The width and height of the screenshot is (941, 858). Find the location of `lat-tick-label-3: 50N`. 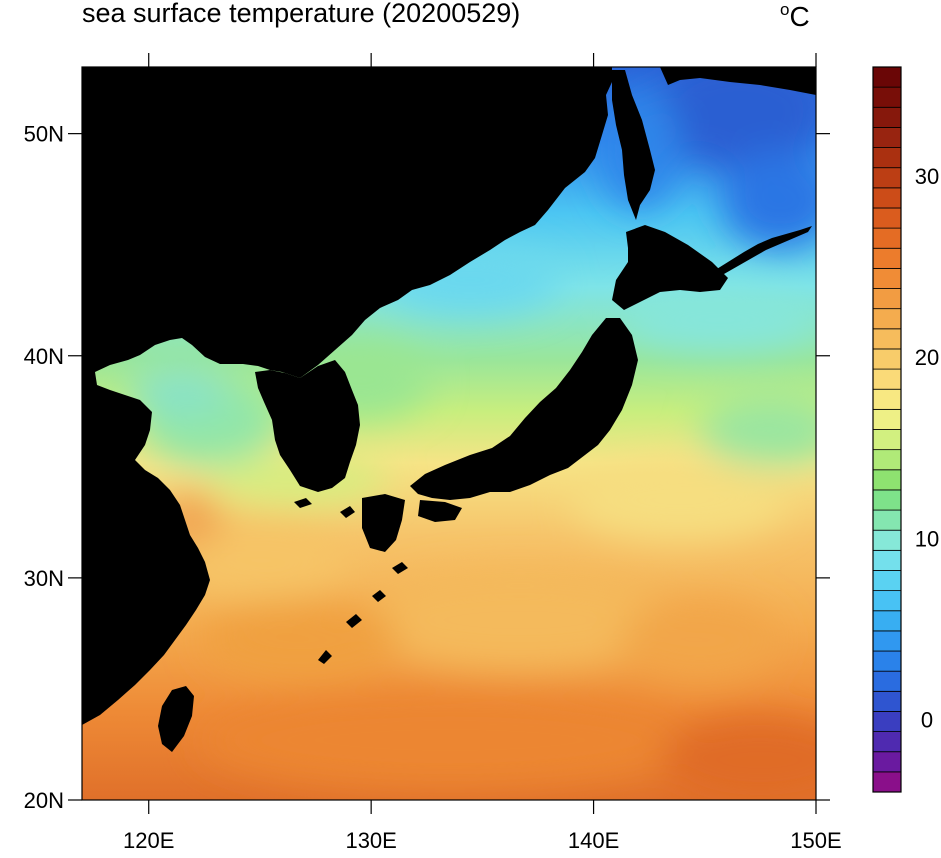

lat-tick-label-3: 50N is located at coordinates (44, 134).